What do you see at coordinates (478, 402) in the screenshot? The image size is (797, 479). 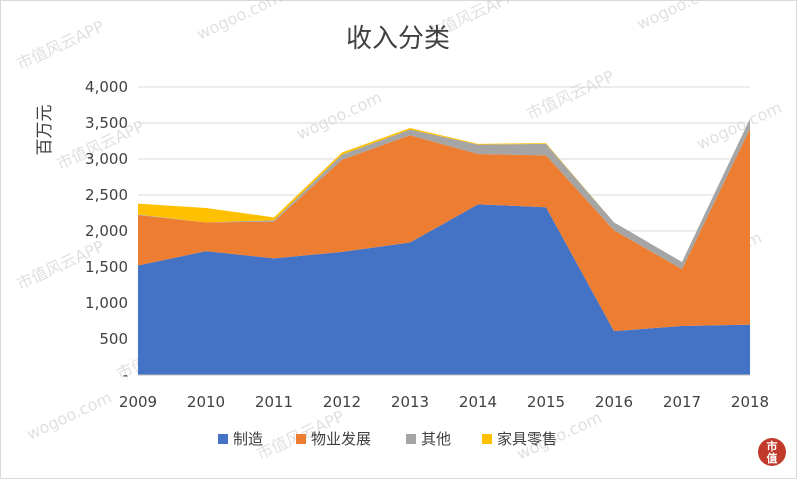 I see `x-tick-label: 2014` at bounding box center [478, 402].